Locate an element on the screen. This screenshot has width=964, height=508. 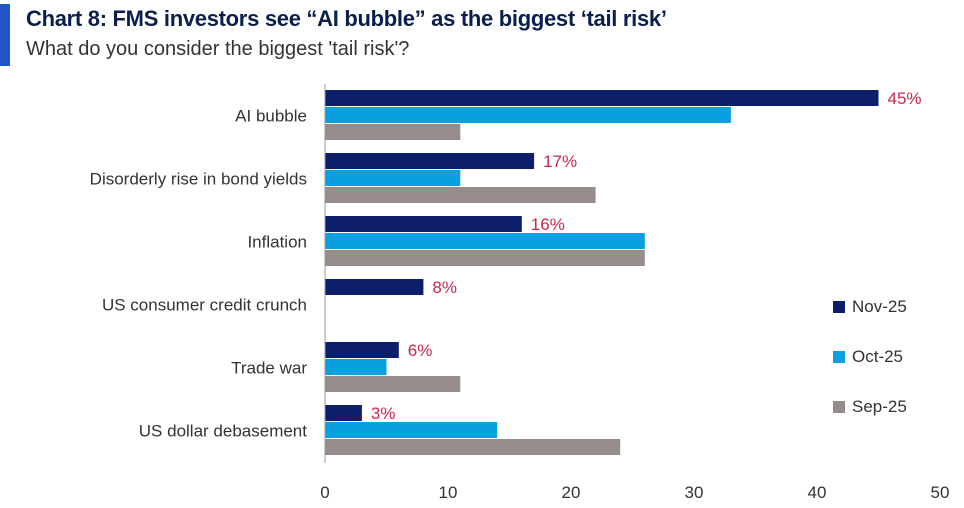
category-label: Disorderly rise in bond yields is located at coordinates (198, 179).